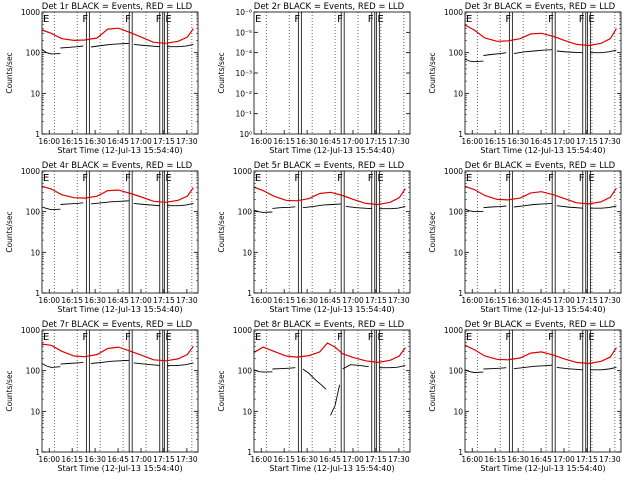 Image resolution: width=640 pixels, height=480 pixels. What do you see at coordinates (329, 7) in the screenshot?
I see `panel-title: Det 2r BLACK = Events, RED = LLD` at bounding box center [329, 7].